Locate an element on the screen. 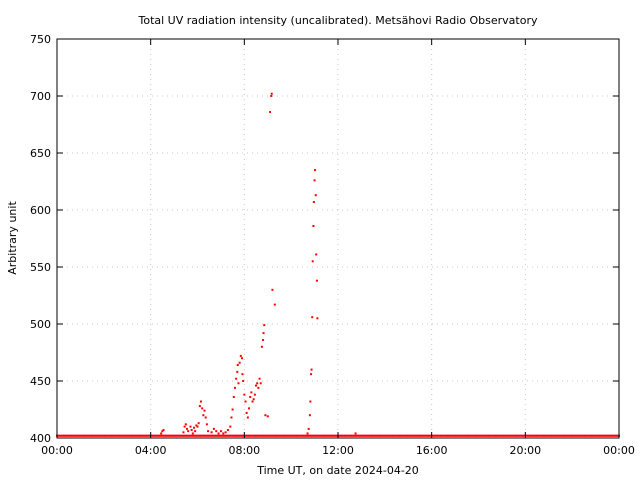 The width and height of the screenshot is (640, 480). x-tick-label: 12:00 is located at coordinates (338, 450).